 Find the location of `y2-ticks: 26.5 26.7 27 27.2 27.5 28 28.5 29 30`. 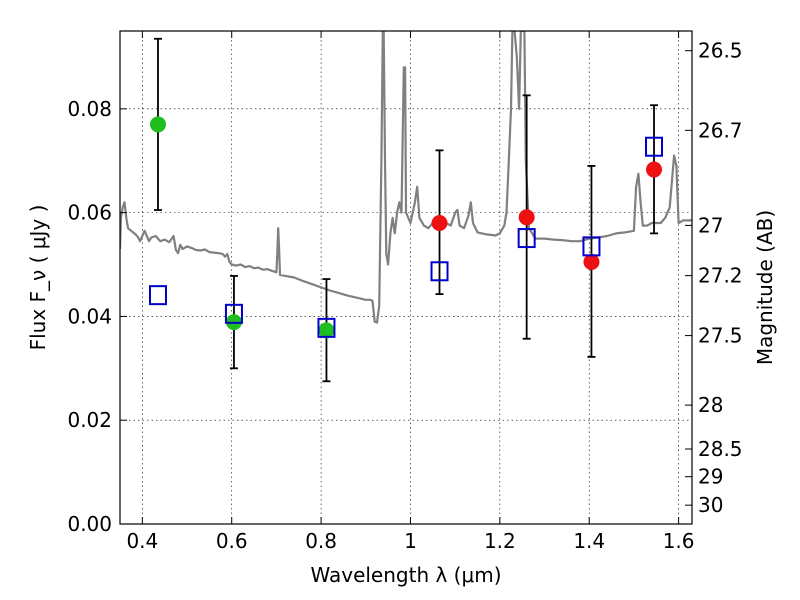

y2-ticks: 26.5 26.7 27 27.2 27.5 28 28.5 29 30 is located at coordinates (714, 278).